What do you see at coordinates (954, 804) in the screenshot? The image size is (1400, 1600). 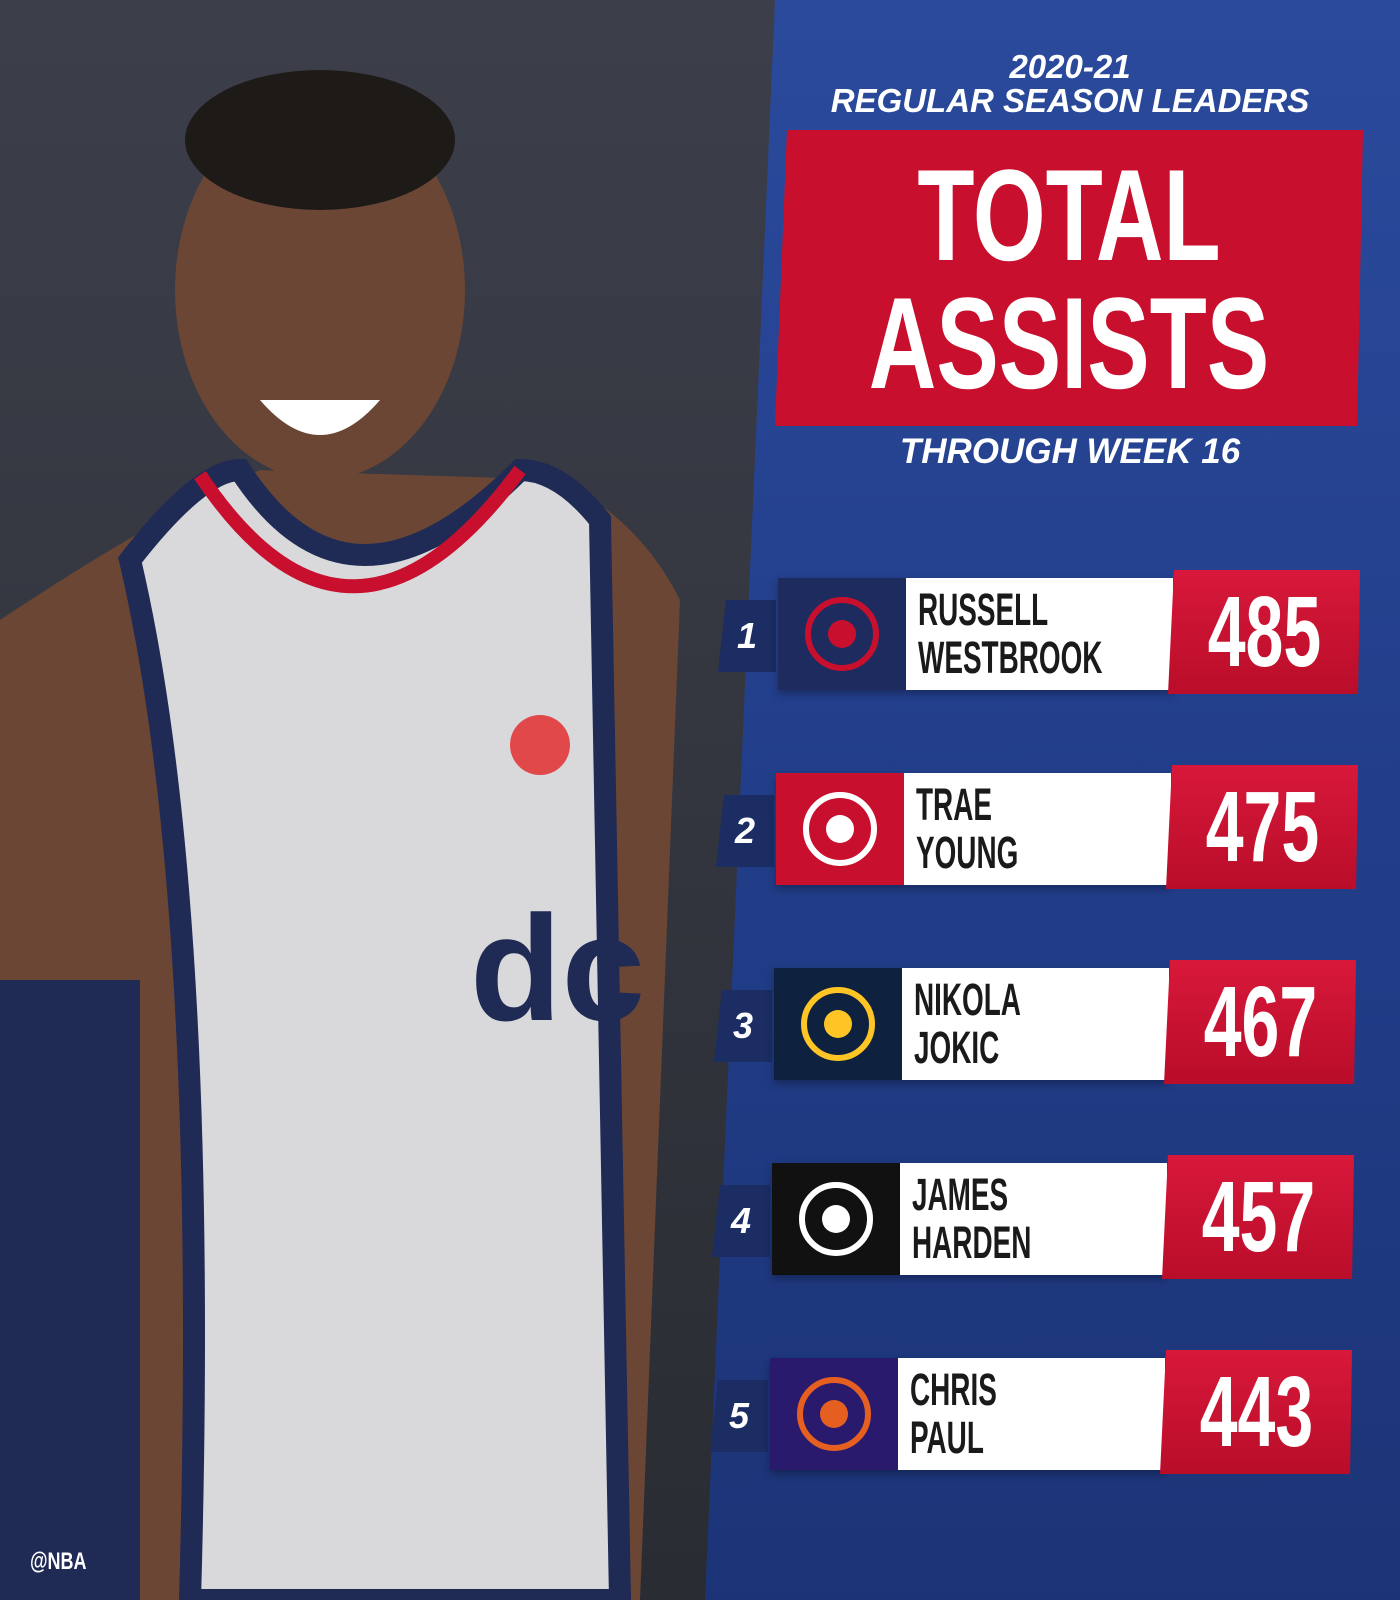 I see `name-line: TRAE` at bounding box center [954, 804].